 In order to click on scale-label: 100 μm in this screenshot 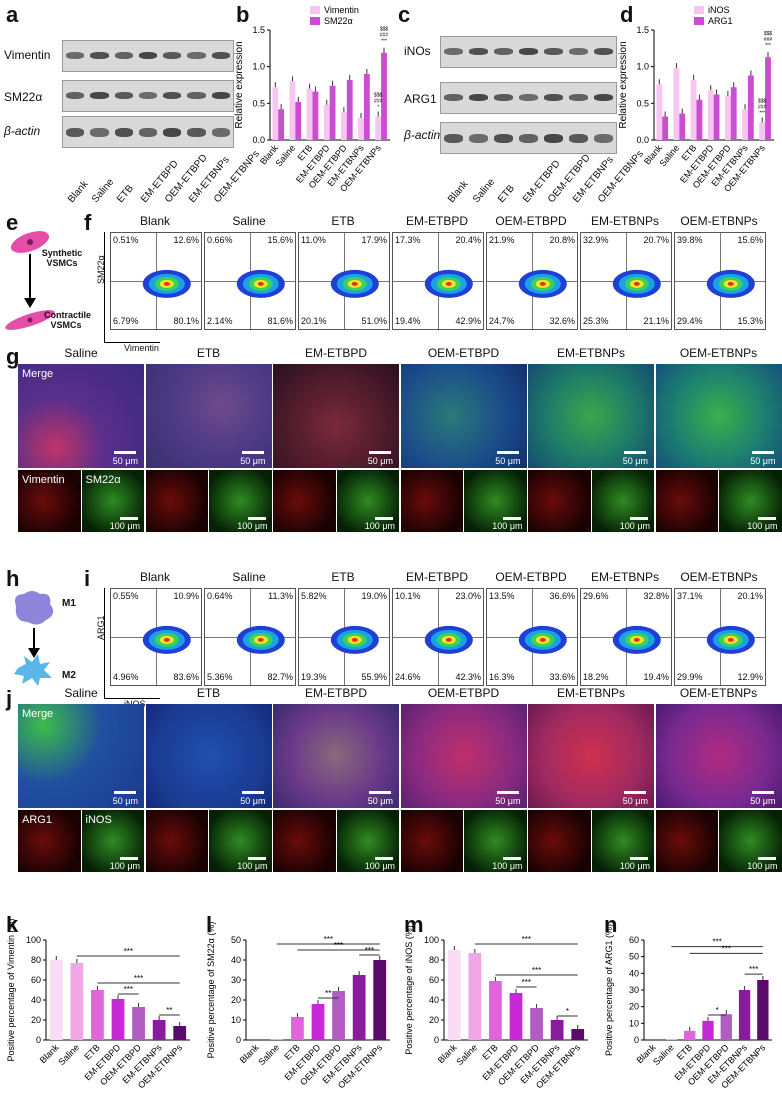, I will do `click(762, 866)`.